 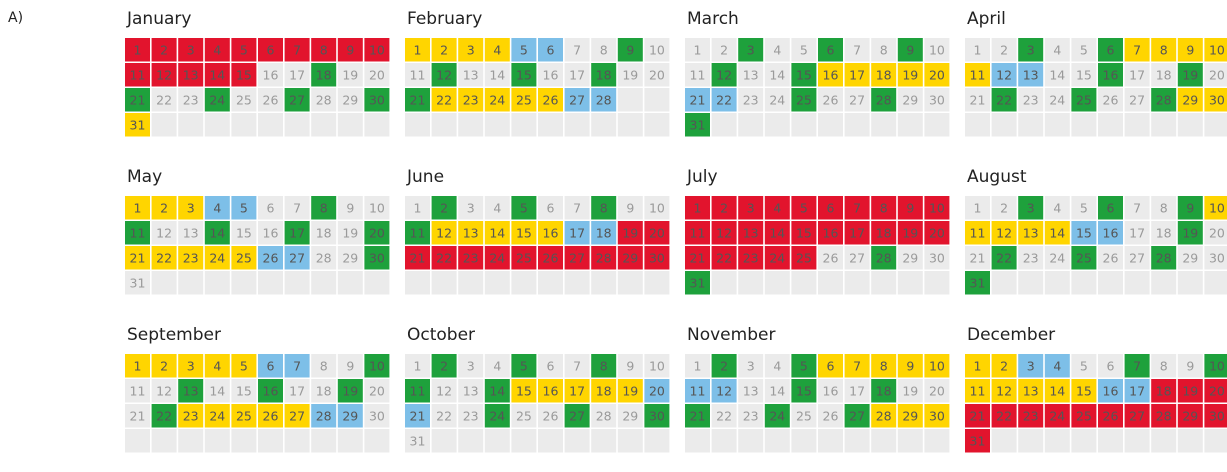 What do you see at coordinates (524, 390) in the screenshot?
I see `day-number: 15` at bounding box center [524, 390].